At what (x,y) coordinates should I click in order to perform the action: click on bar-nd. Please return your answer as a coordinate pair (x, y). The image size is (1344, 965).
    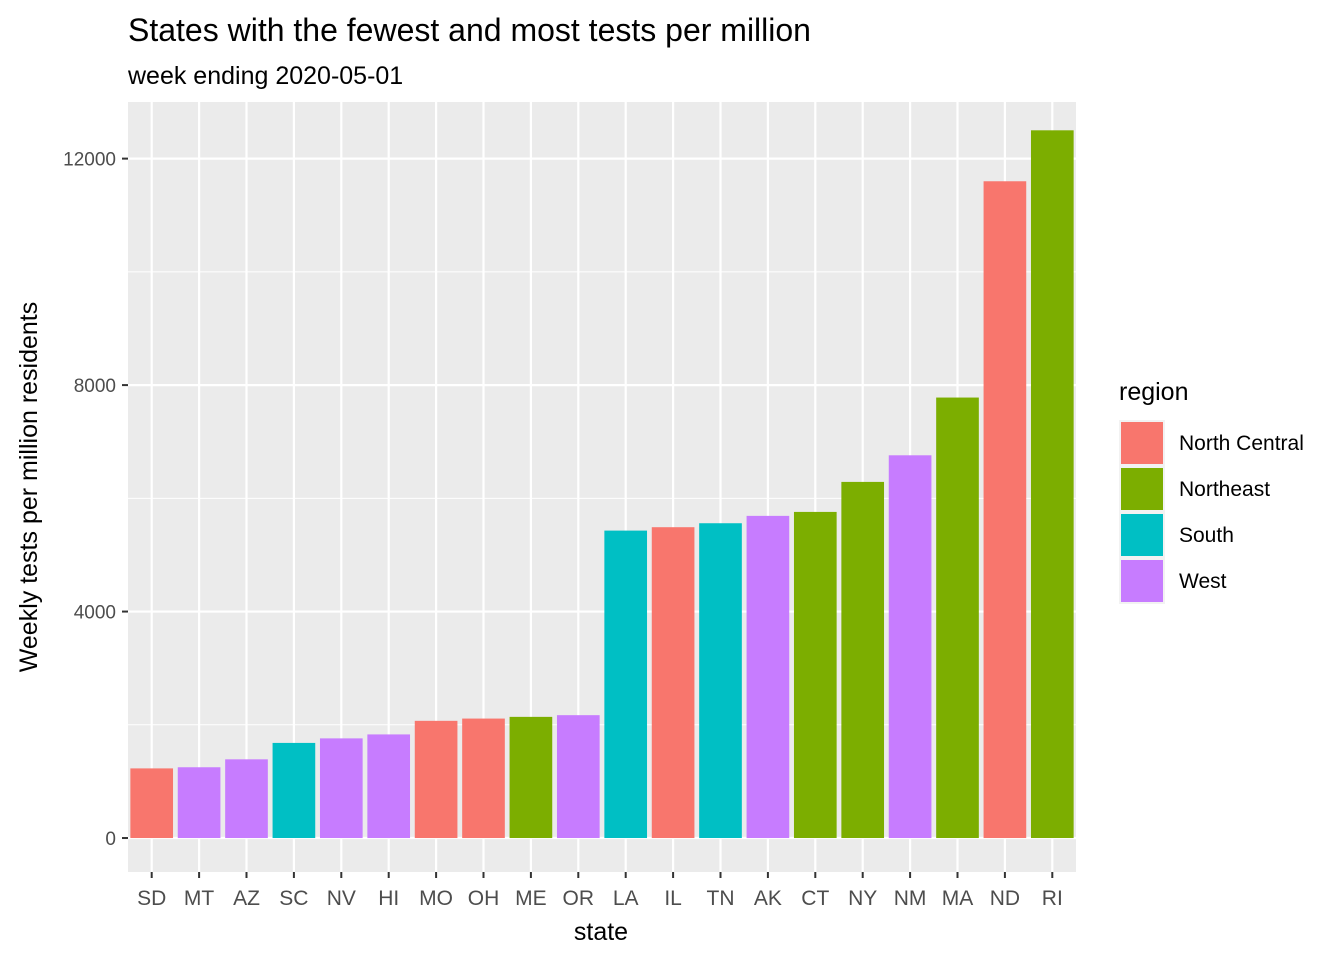
    Looking at the image, I should click on (1005, 510).